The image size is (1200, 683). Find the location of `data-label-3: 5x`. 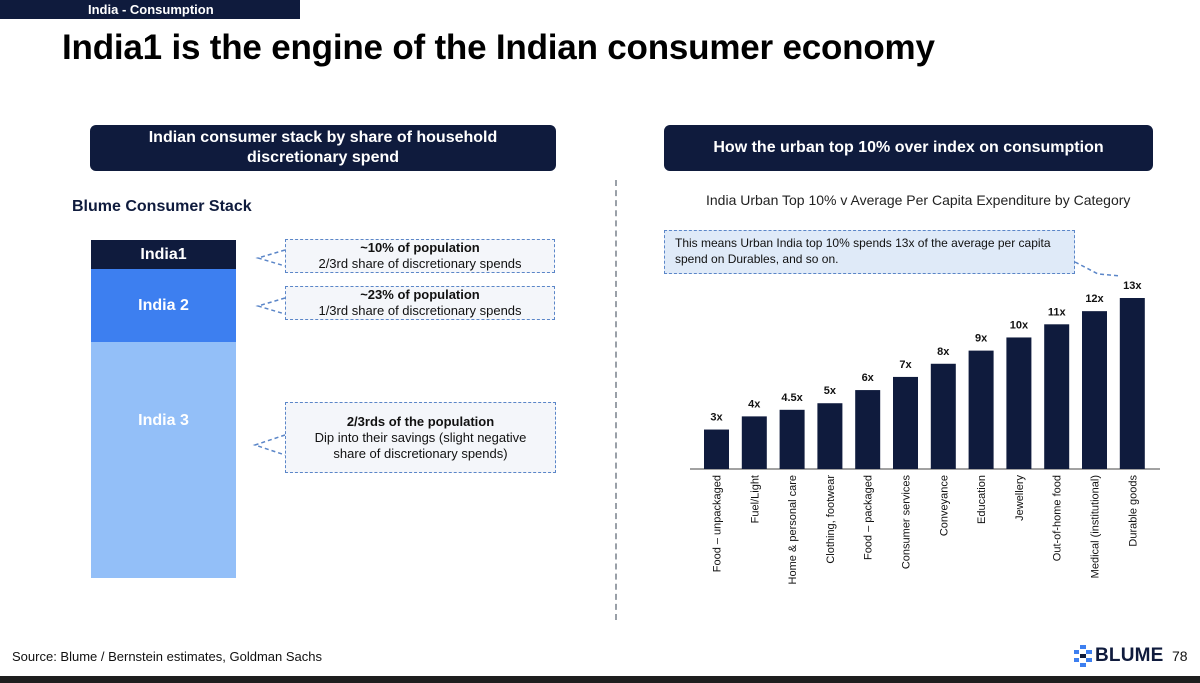

data-label-3: 5x is located at coordinates (830, 391).